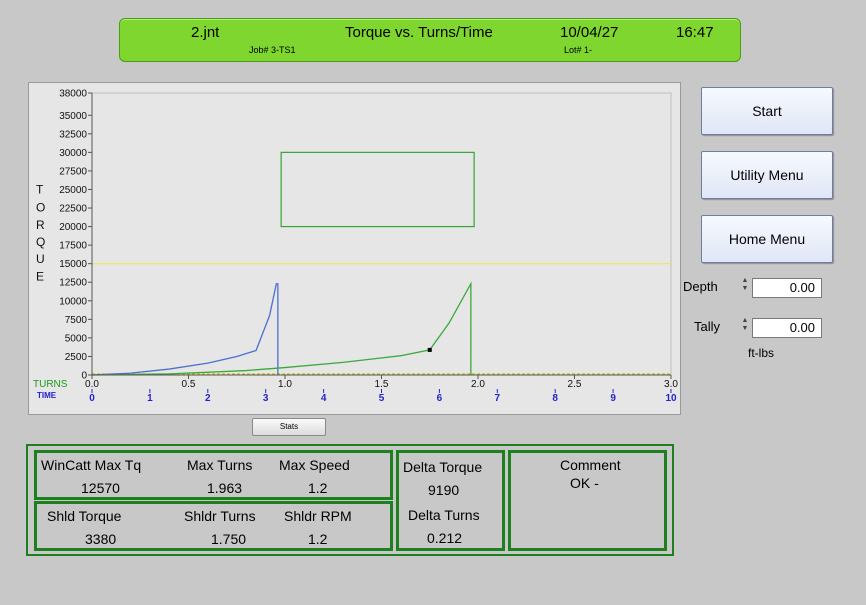 The height and width of the screenshot is (605, 866). I want to click on delta-torque-value: 9190, so click(444, 490).